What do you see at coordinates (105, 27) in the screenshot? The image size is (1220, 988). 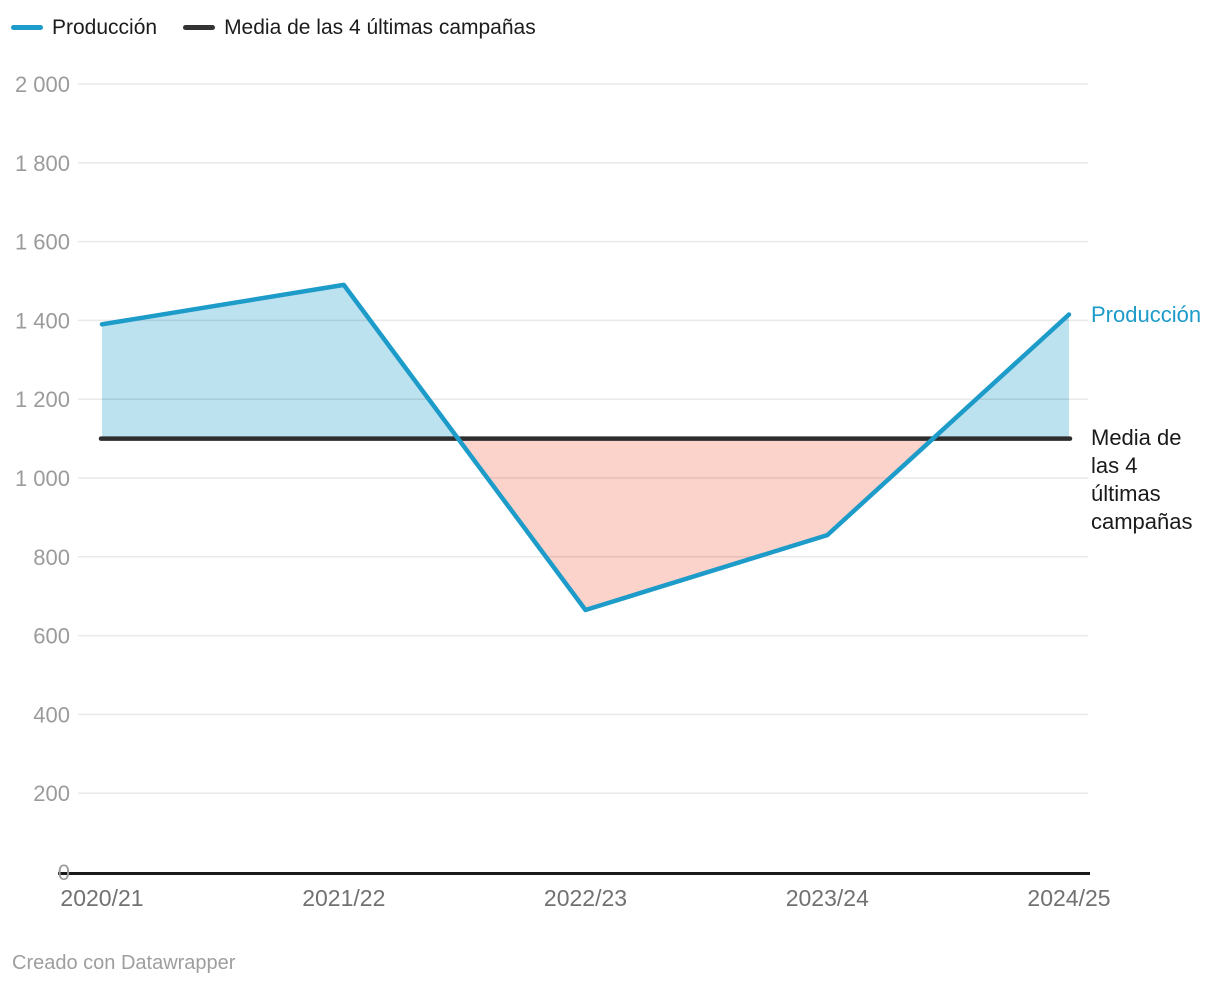 I see `legend-label-produccion: Producción` at bounding box center [105, 27].